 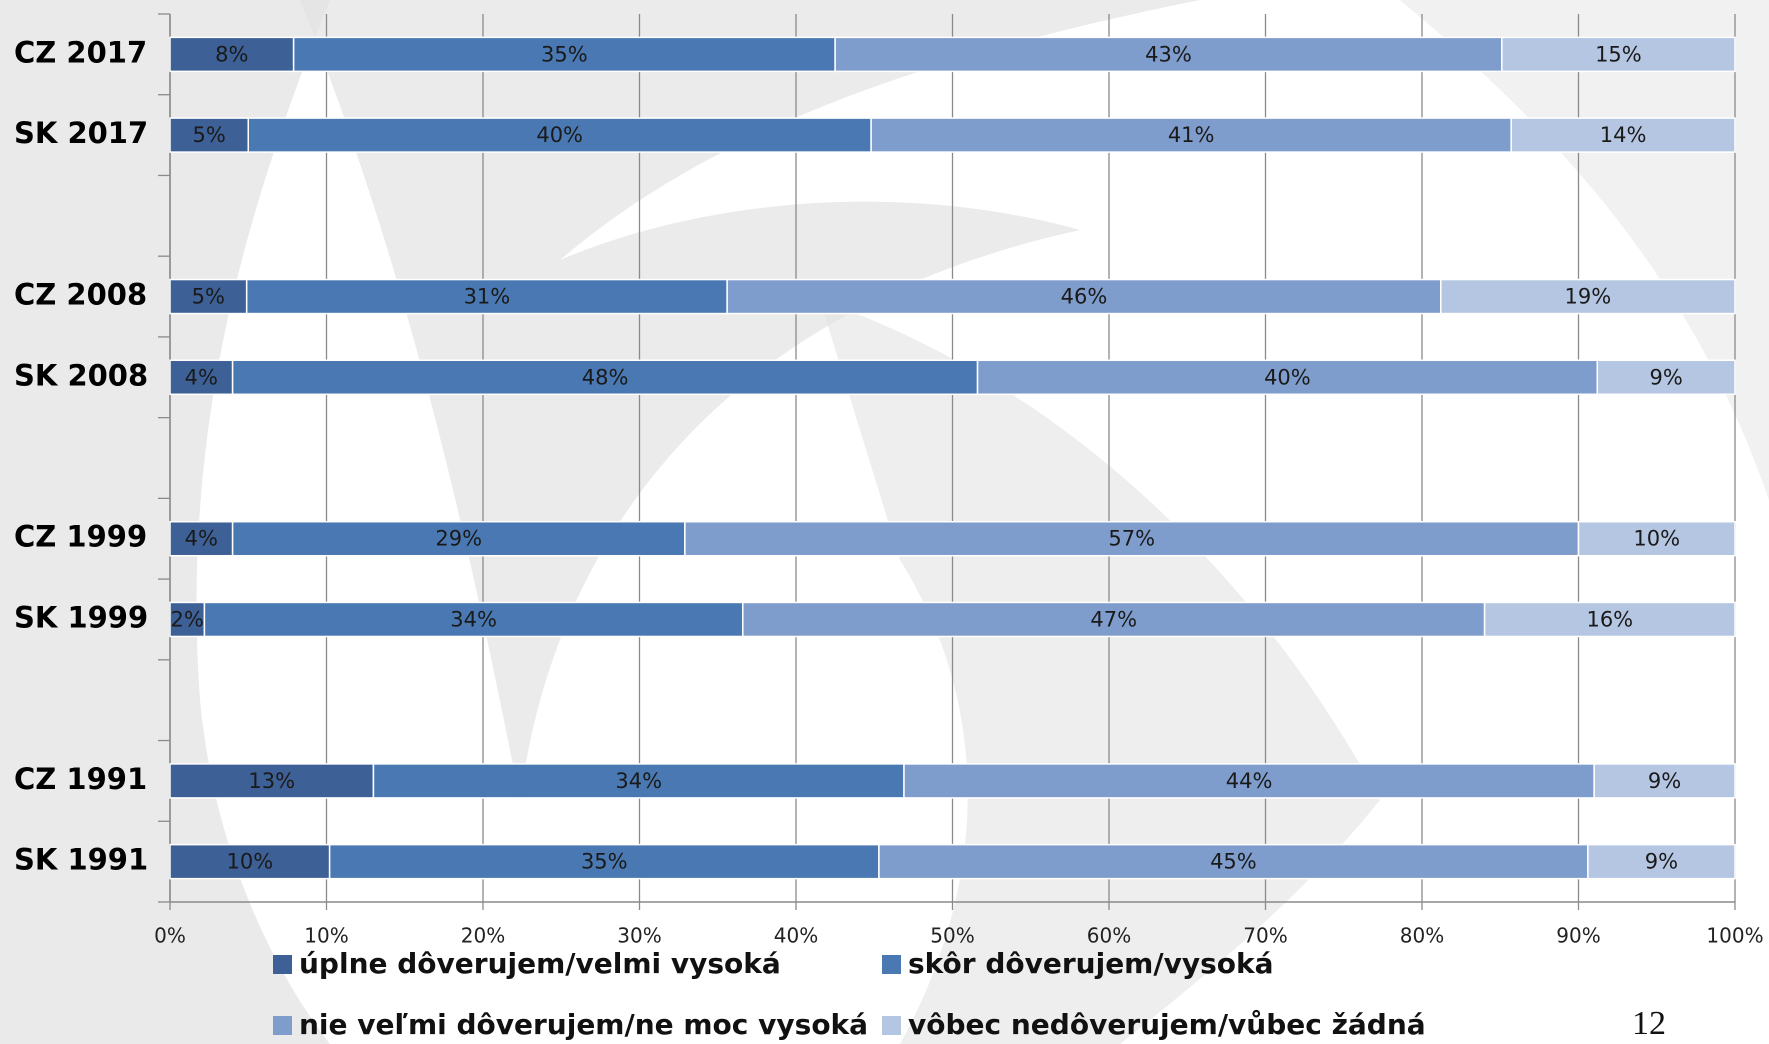 I want to click on data-label: 31%, so click(x=487, y=297).